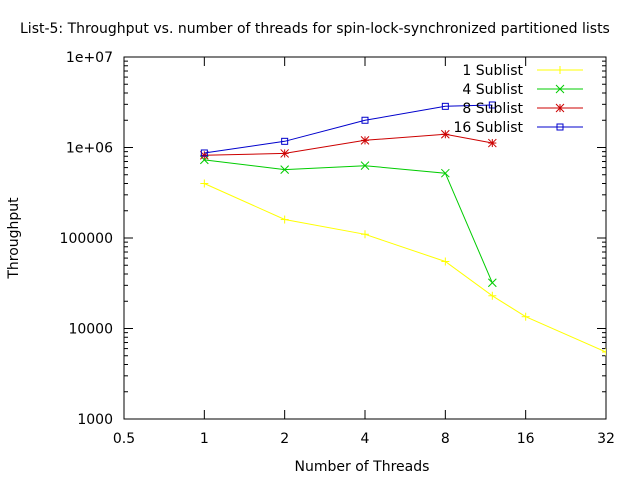 The width and height of the screenshot is (640, 480). Describe the element at coordinates (89, 149) in the screenshot. I see `y-tick-label: 1e+06` at that location.